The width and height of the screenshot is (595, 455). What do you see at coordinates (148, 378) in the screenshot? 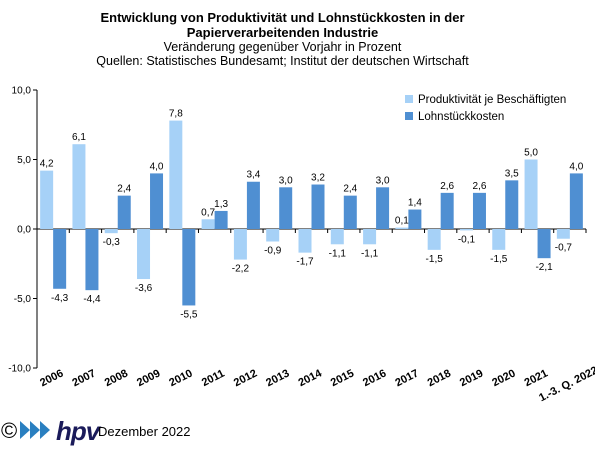
I see `x-axis-label: 2009` at bounding box center [148, 378].